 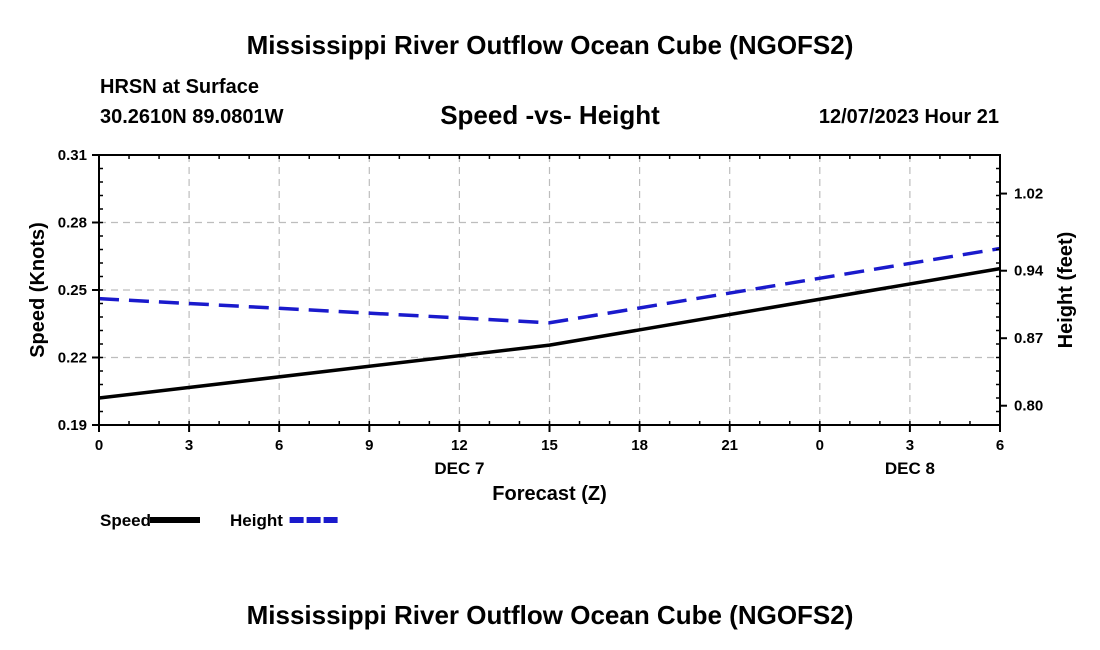 What do you see at coordinates (72, 223) in the screenshot?
I see `y-tick-label: 0.28` at bounding box center [72, 223].